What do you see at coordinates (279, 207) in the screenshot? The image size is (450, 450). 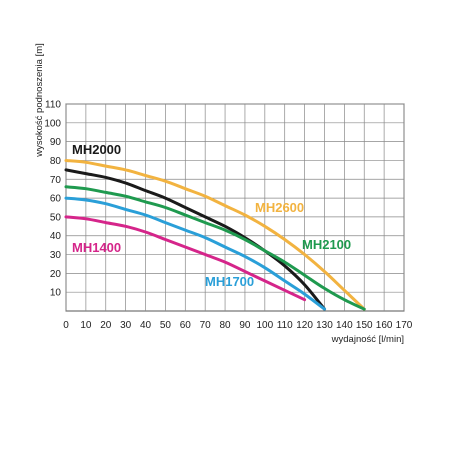 I see `series-label-mh2600: MH2600` at bounding box center [279, 207].